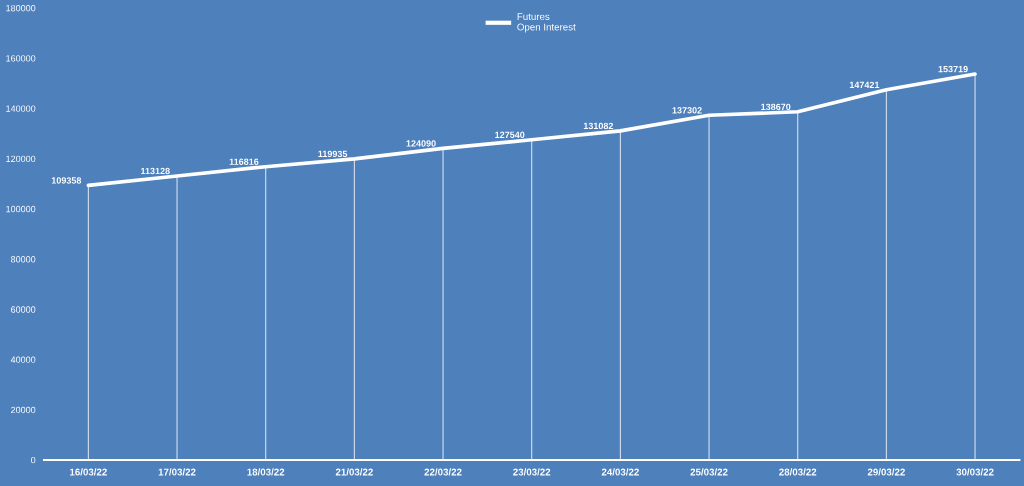 This screenshot has height=486, width=1024. Describe the element at coordinates (21, 58) in the screenshot. I see `y-tick-label: 160000` at that location.